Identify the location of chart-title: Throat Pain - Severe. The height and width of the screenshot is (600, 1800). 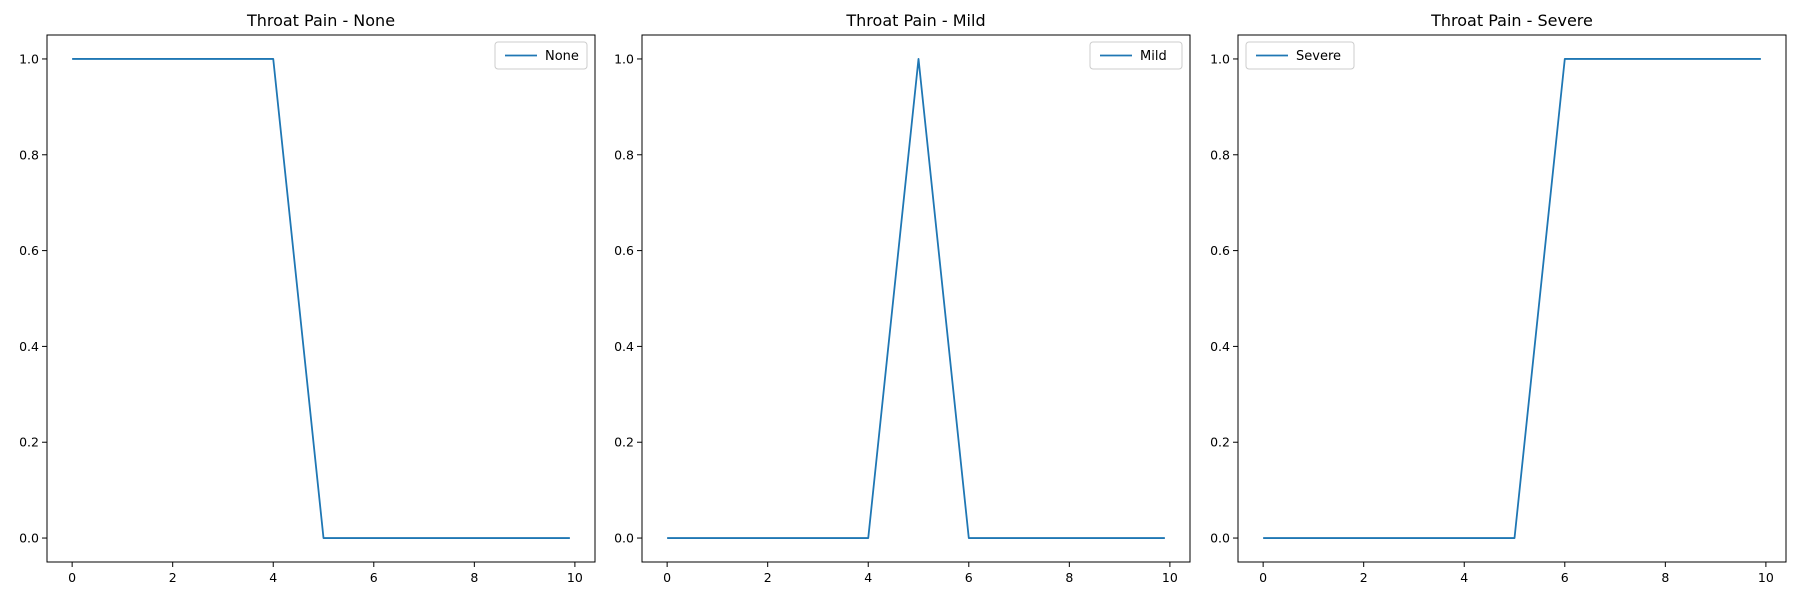
(1511, 20).